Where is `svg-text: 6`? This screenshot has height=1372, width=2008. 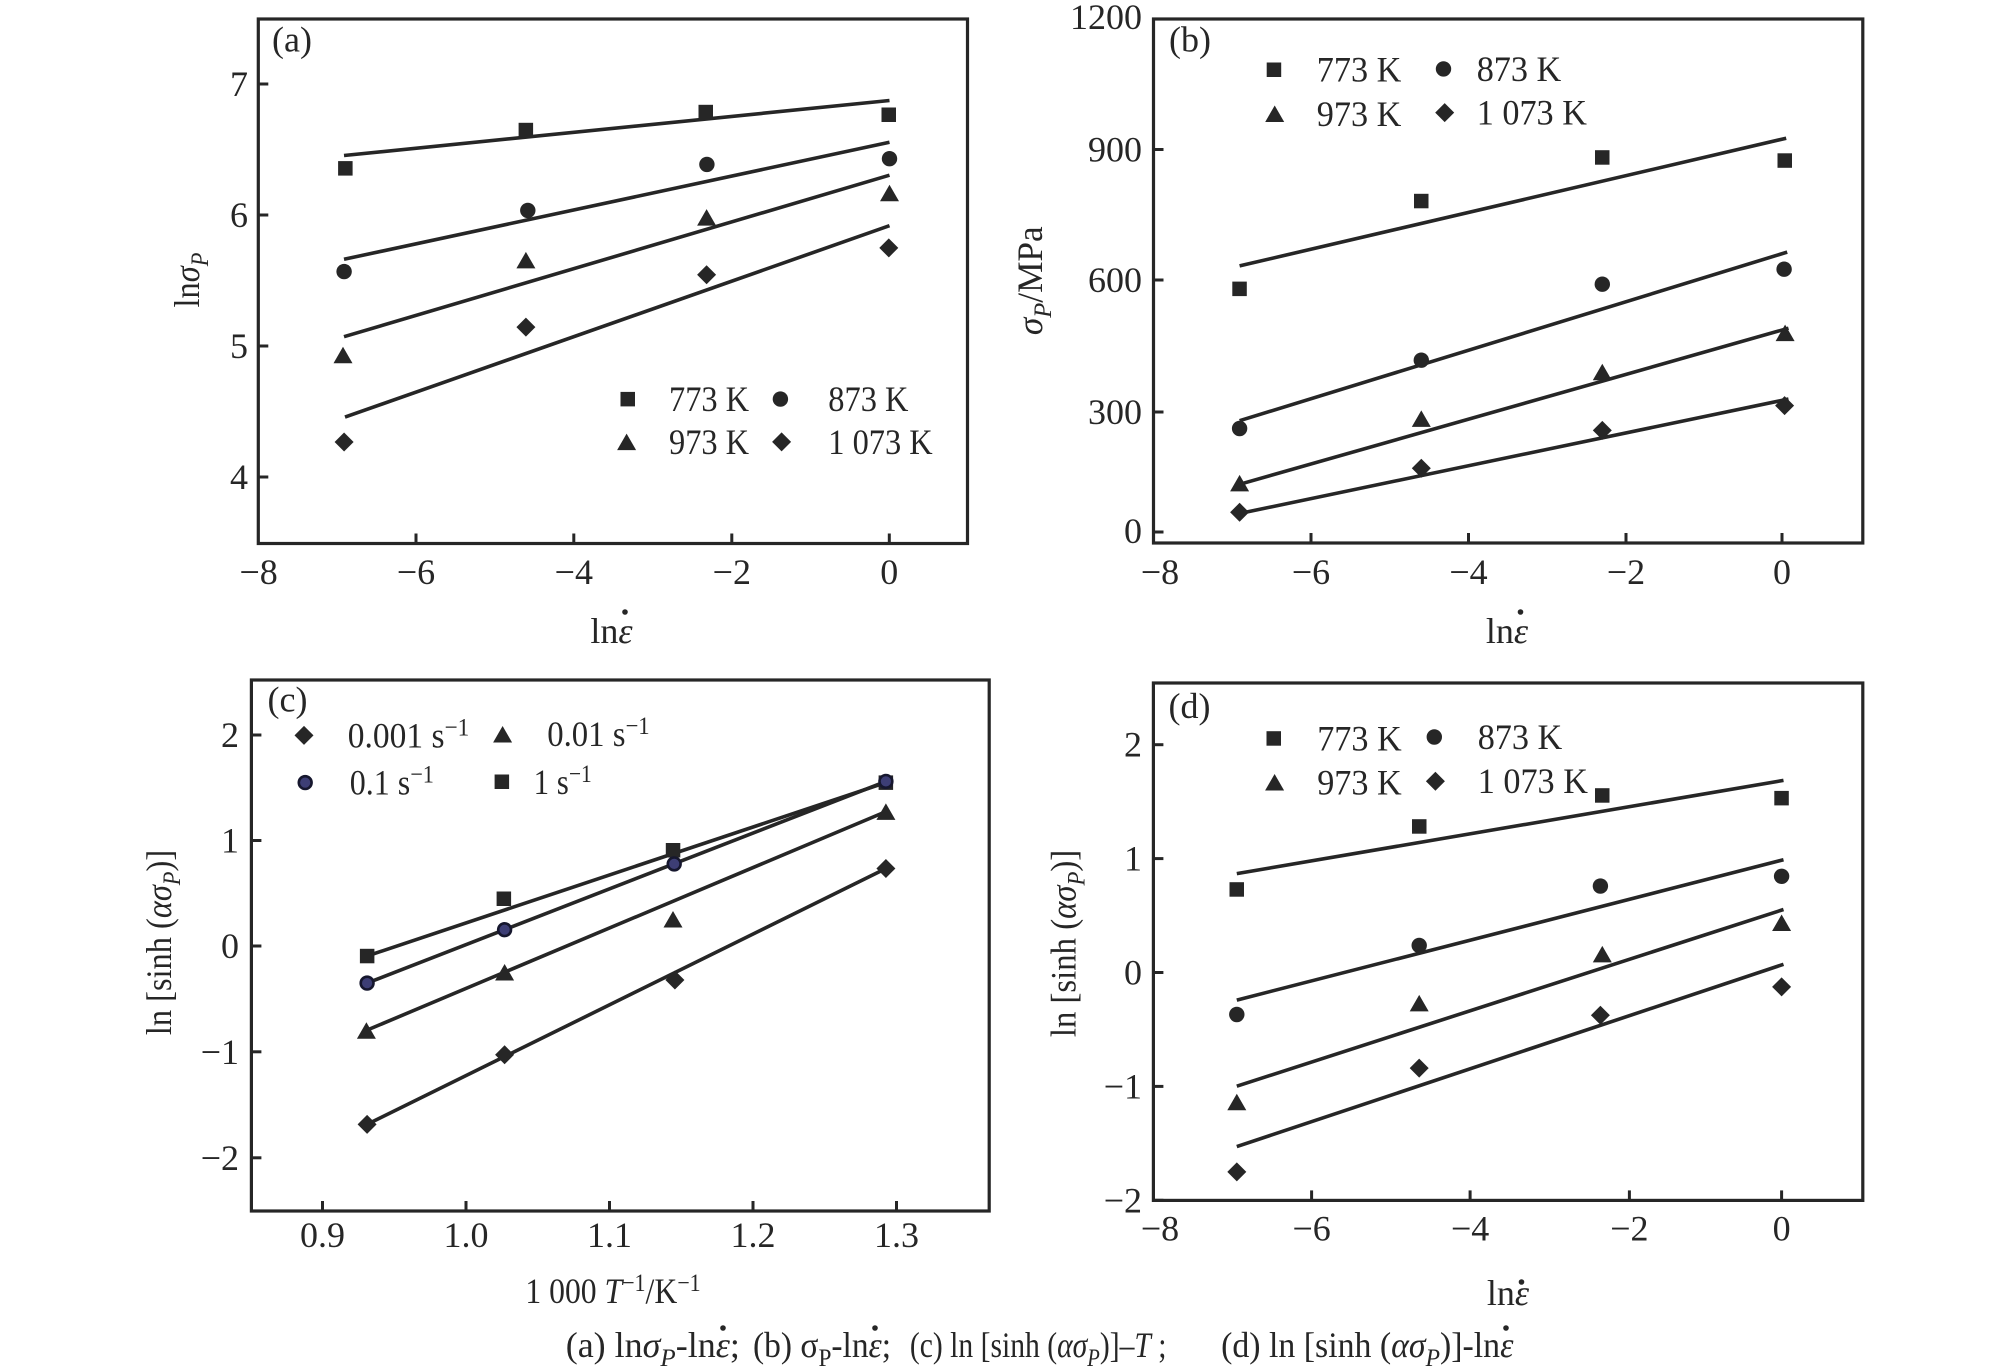
svg-text: 6 is located at coordinates (239, 215).